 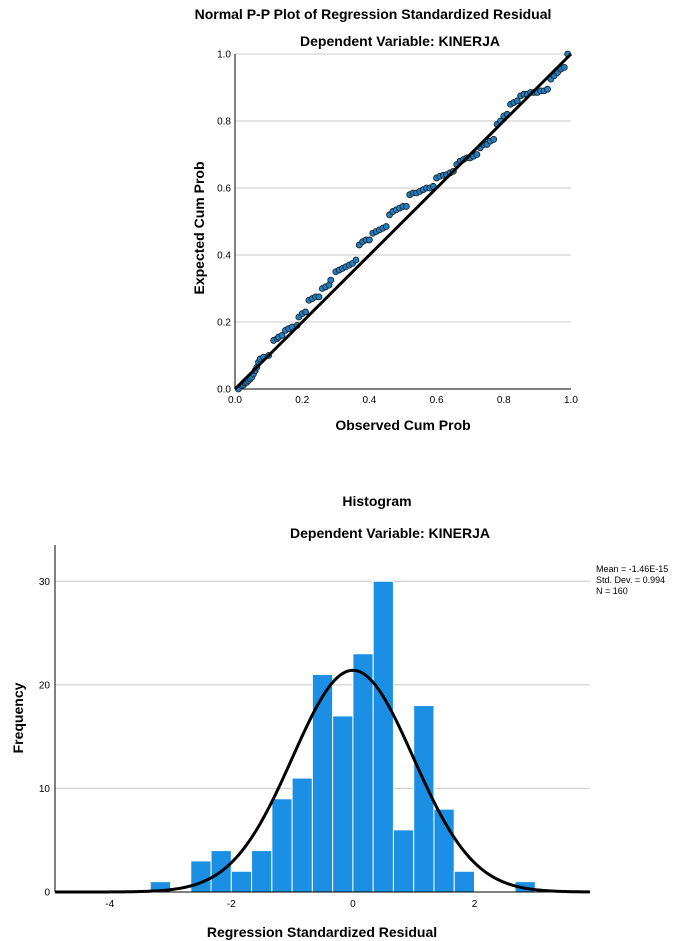 What do you see at coordinates (231, 904) in the screenshot?
I see `hist-xtick-label: -2` at bounding box center [231, 904].